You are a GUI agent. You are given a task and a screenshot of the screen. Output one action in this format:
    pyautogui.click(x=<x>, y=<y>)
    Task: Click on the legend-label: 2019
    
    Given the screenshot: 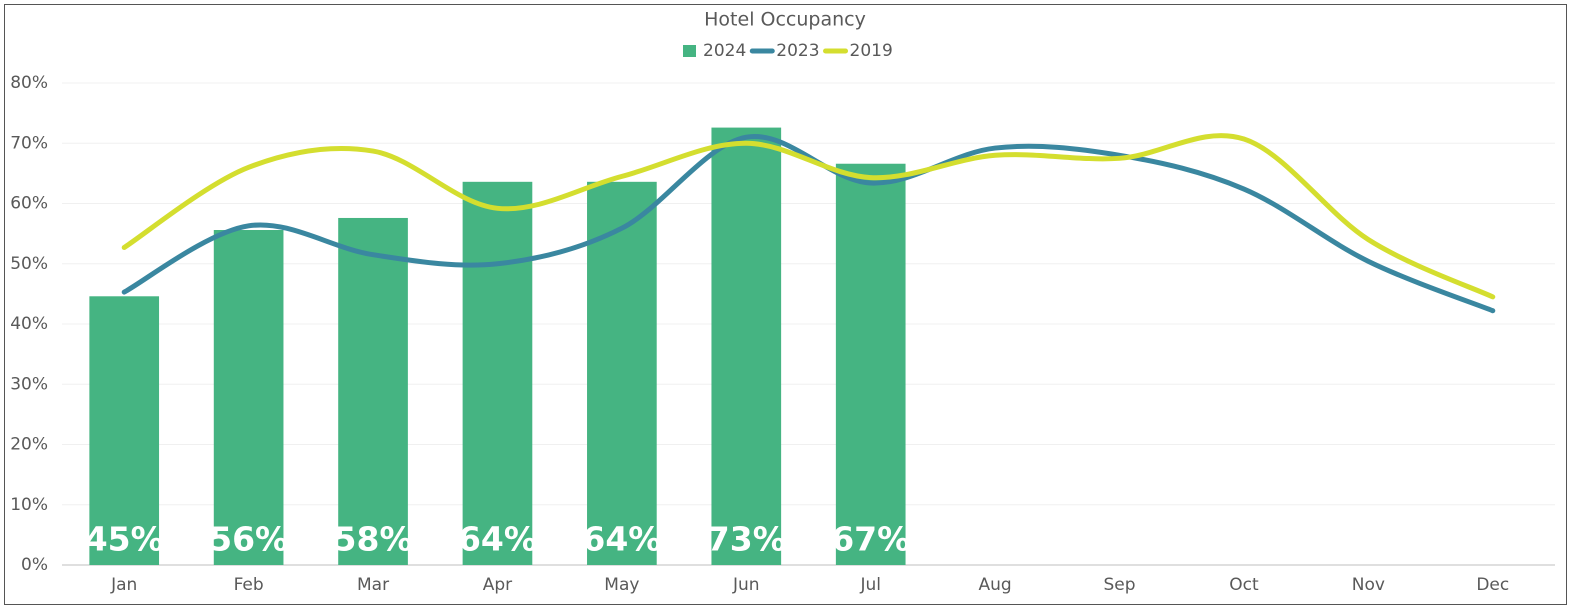 What is the action you would take?
    pyautogui.click(x=871, y=51)
    